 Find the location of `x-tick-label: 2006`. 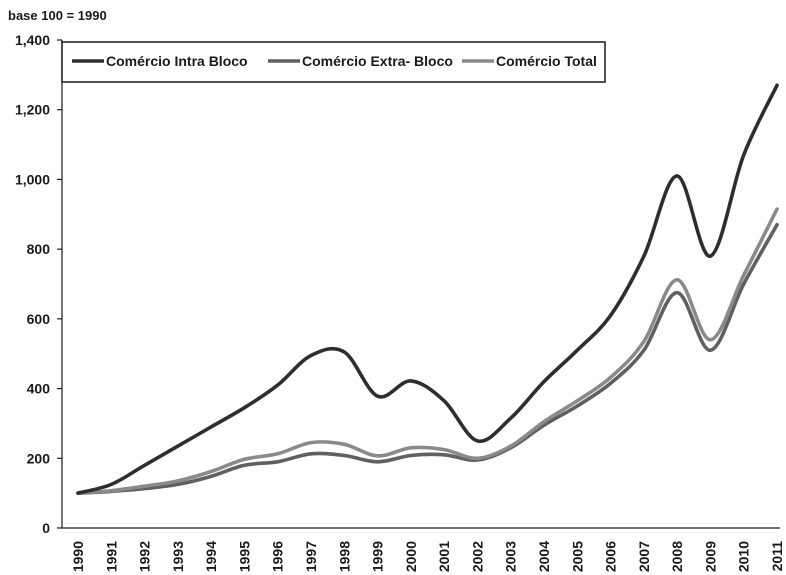

x-tick-label: 2006 is located at coordinates (611, 556).